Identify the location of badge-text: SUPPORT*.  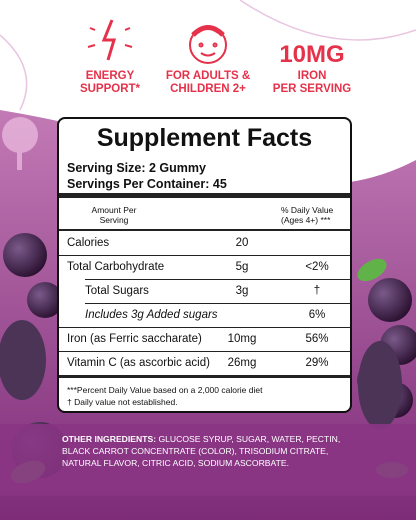
(110, 89).